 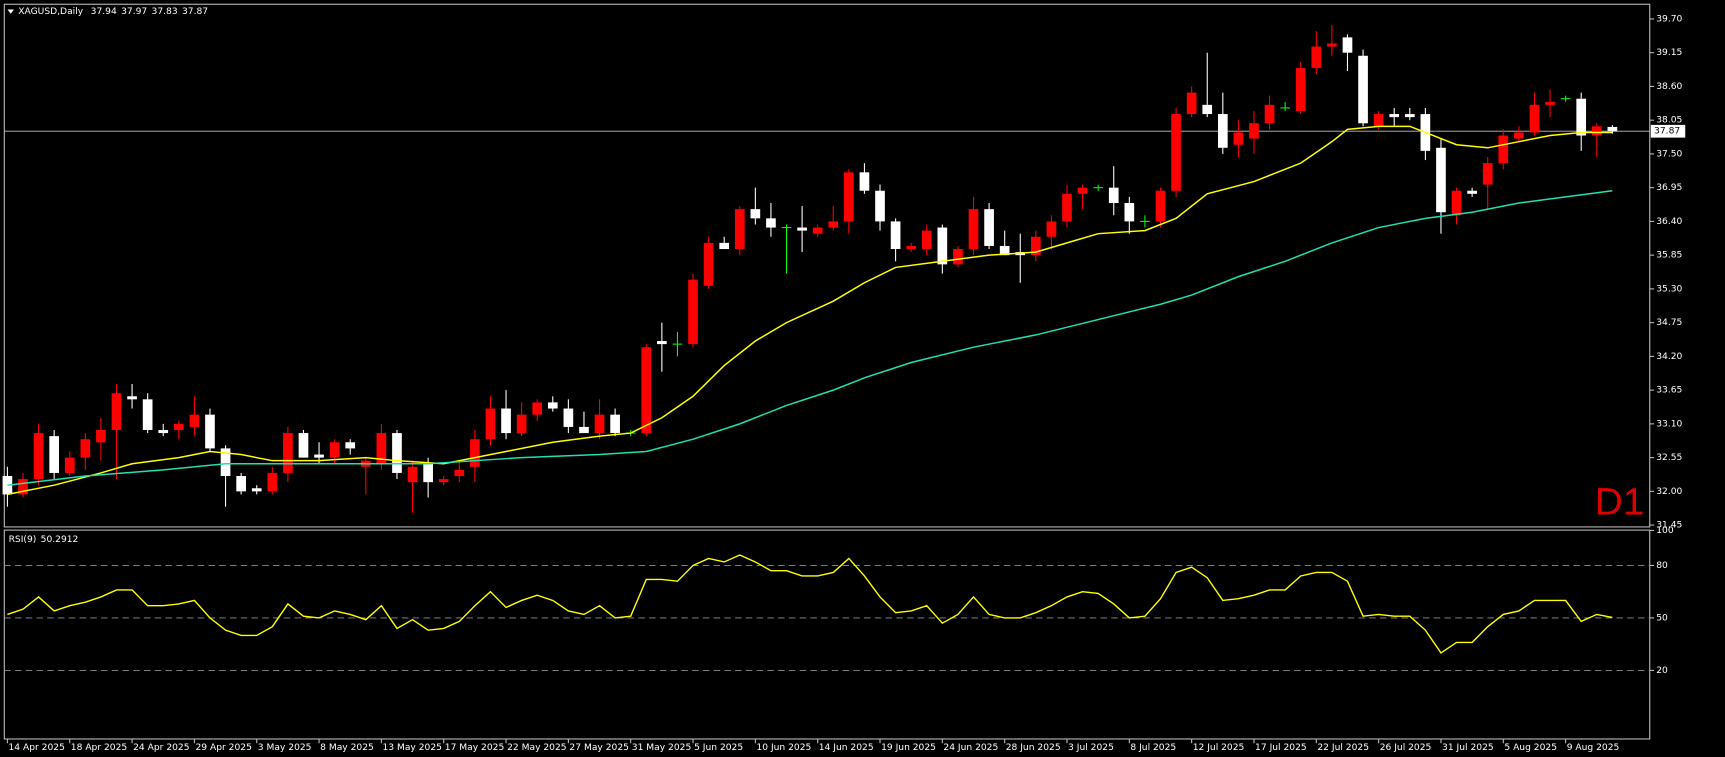 What do you see at coordinates (1669, 323) in the screenshot?
I see `y-tick-label: 34.75` at bounding box center [1669, 323].